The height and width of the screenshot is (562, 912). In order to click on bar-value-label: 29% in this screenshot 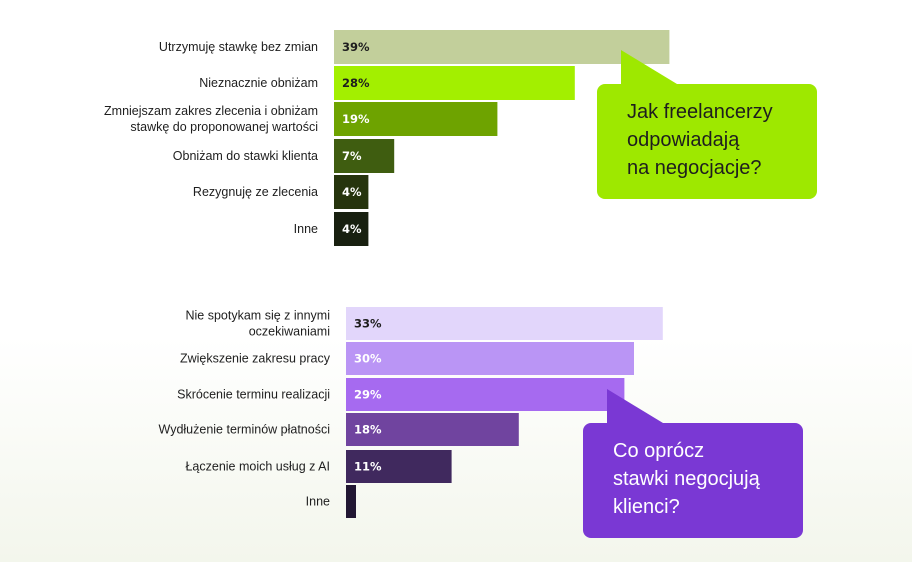, I will do `click(368, 395)`.